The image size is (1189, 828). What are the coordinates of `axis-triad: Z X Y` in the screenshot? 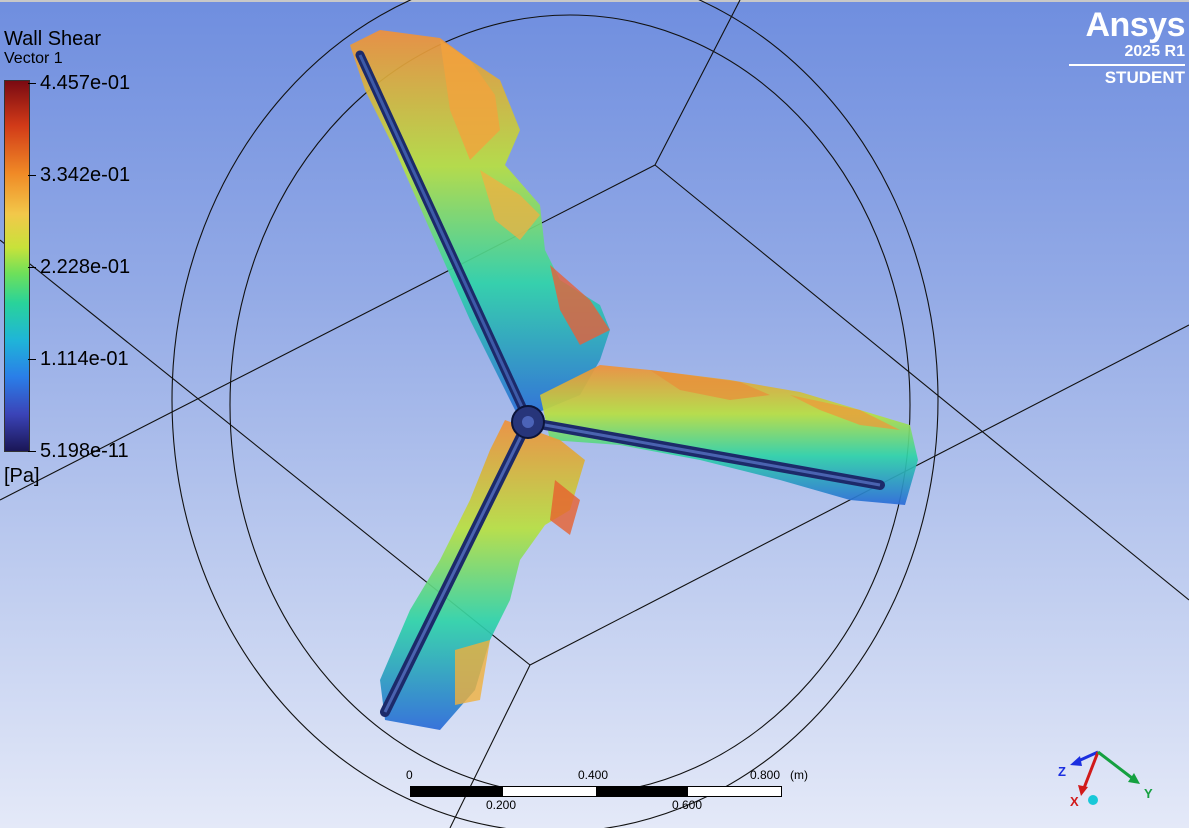 It's located at (1105, 780).